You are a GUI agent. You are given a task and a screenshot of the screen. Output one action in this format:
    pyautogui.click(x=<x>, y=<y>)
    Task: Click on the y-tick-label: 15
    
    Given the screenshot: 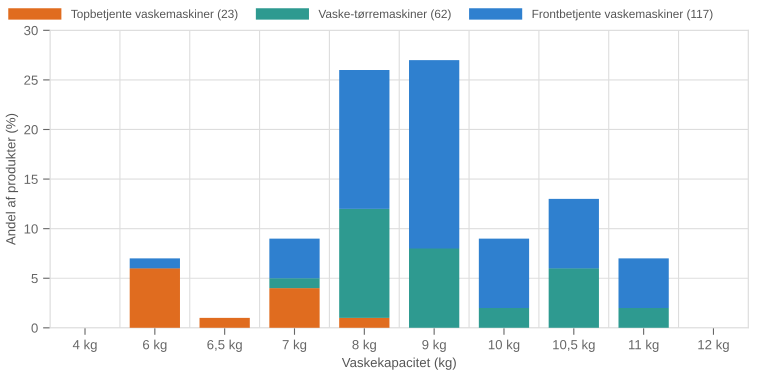 What is the action you would take?
    pyautogui.click(x=31, y=179)
    